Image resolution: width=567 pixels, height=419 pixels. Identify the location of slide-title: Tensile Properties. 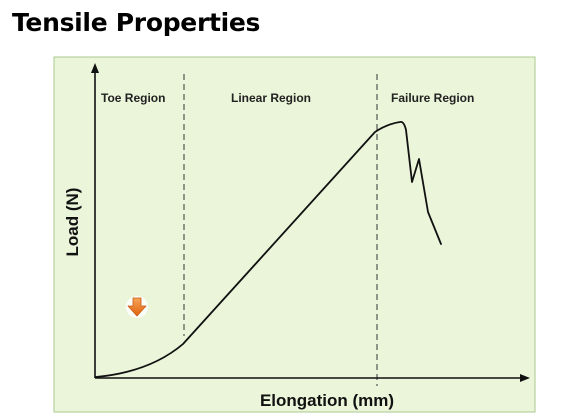
(136, 22).